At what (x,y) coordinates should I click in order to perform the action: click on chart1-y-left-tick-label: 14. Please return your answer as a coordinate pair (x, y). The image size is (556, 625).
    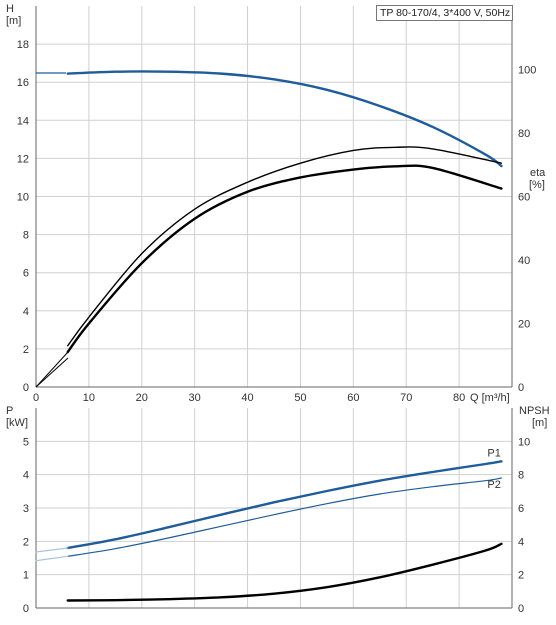
    Looking at the image, I should click on (23, 121).